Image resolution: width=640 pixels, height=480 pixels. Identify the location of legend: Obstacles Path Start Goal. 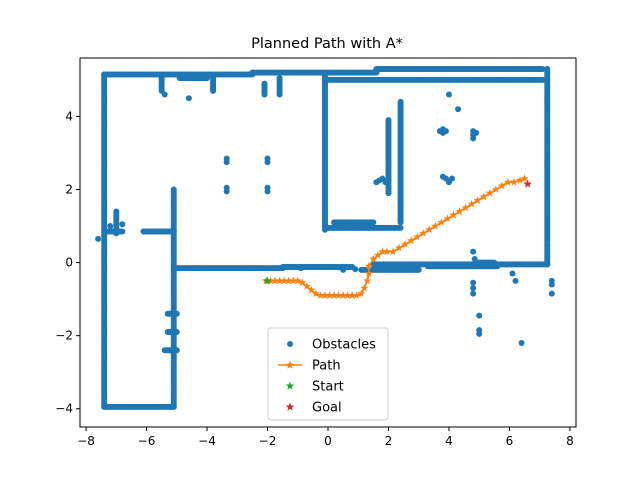
(328, 374).